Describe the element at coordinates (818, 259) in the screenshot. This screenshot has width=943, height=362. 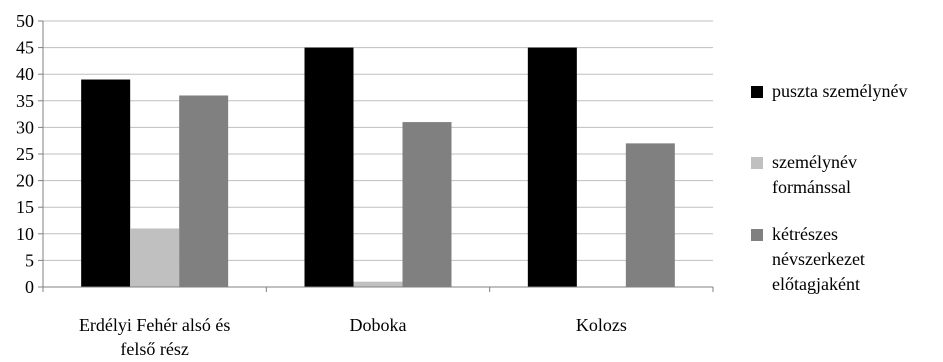
I see `legend-label: névszerkezet` at that location.